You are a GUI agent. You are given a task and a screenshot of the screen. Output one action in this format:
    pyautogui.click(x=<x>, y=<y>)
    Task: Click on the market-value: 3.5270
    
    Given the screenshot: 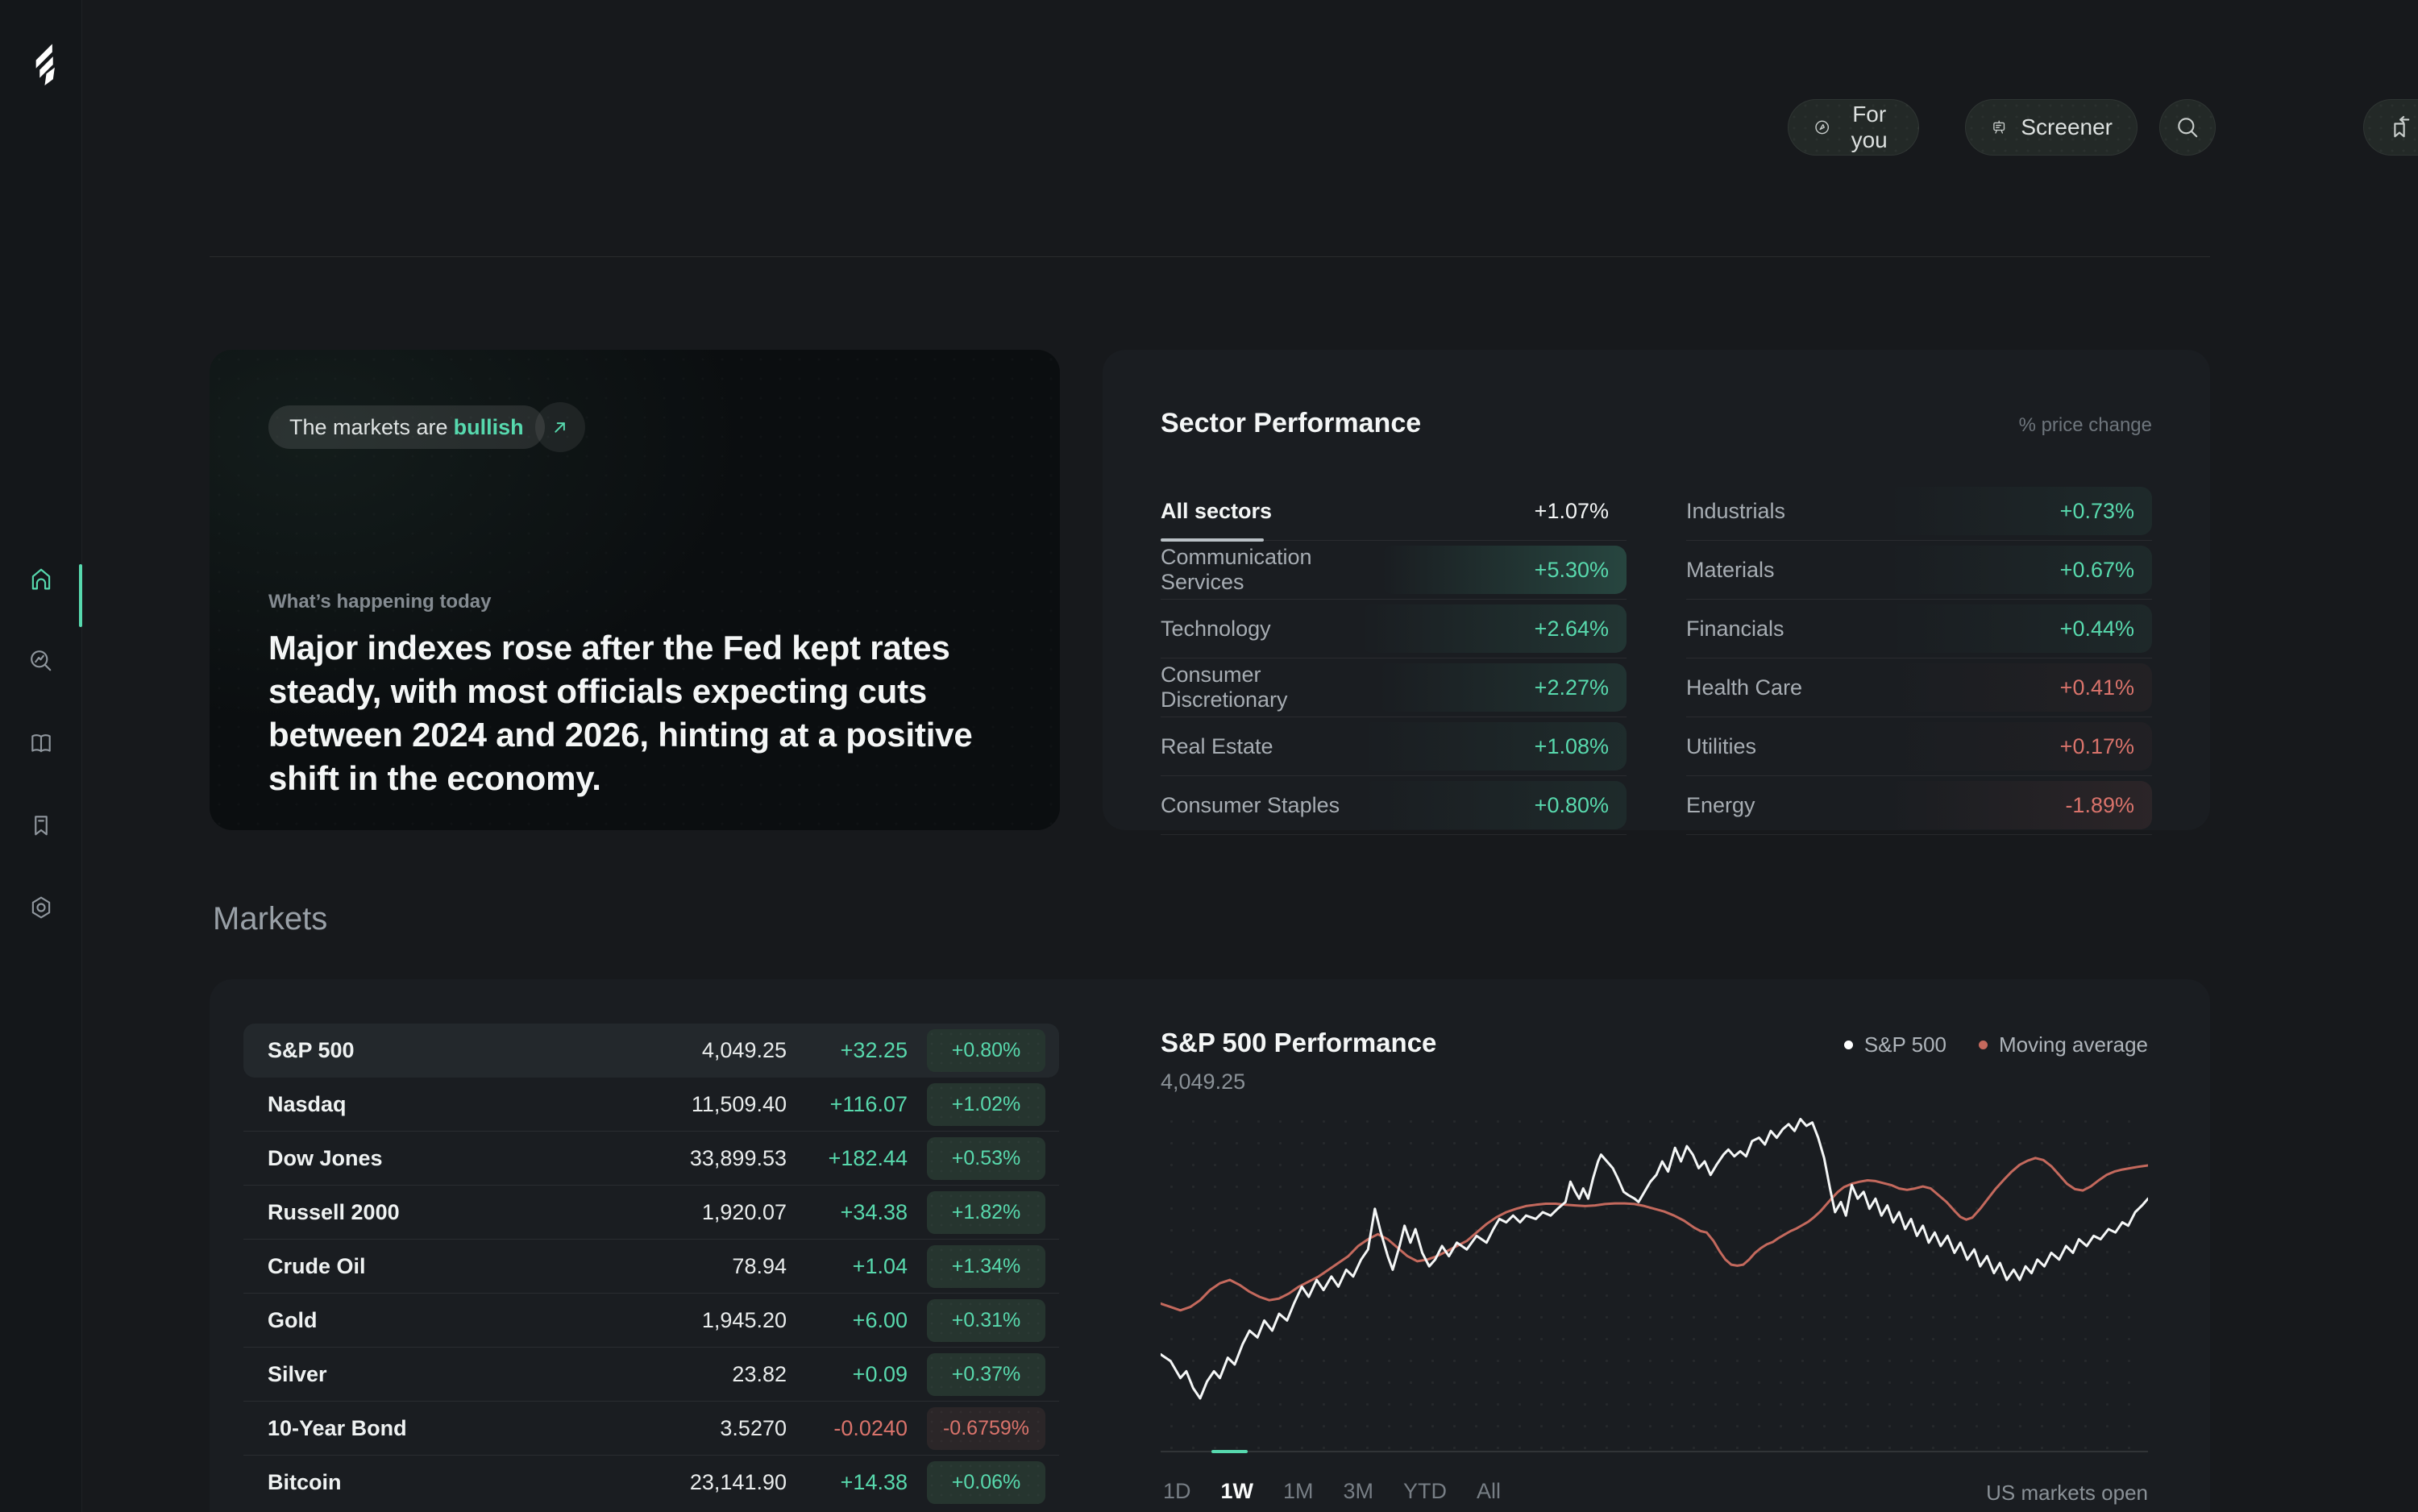 What is the action you would take?
    pyautogui.click(x=753, y=1427)
    